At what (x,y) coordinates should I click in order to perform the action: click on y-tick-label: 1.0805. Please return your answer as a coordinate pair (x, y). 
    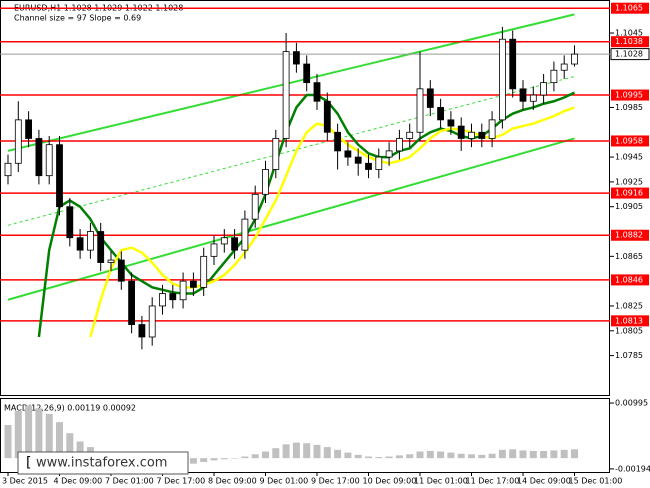
    Looking at the image, I should click on (629, 330).